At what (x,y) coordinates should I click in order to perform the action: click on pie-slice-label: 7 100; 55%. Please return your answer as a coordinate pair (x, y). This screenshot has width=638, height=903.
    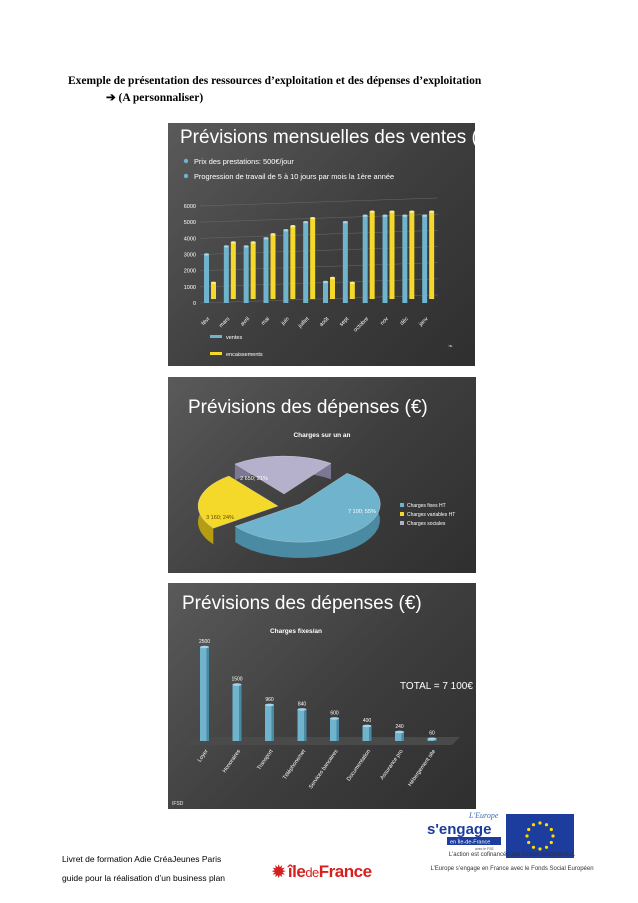
    Looking at the image, I should click on (362, 512).